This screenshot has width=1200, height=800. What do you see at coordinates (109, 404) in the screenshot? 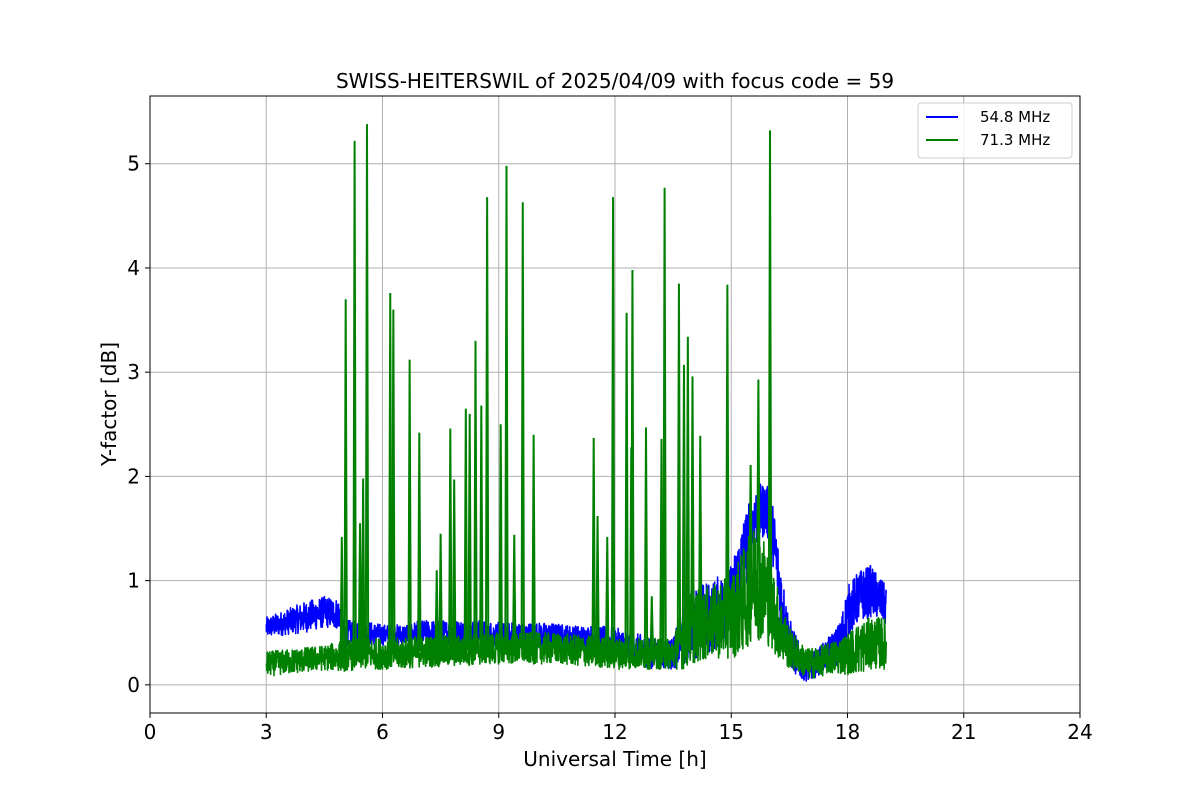
I see `y-axis-label: Y-factor [dB]` at bounding box center [109, 404].